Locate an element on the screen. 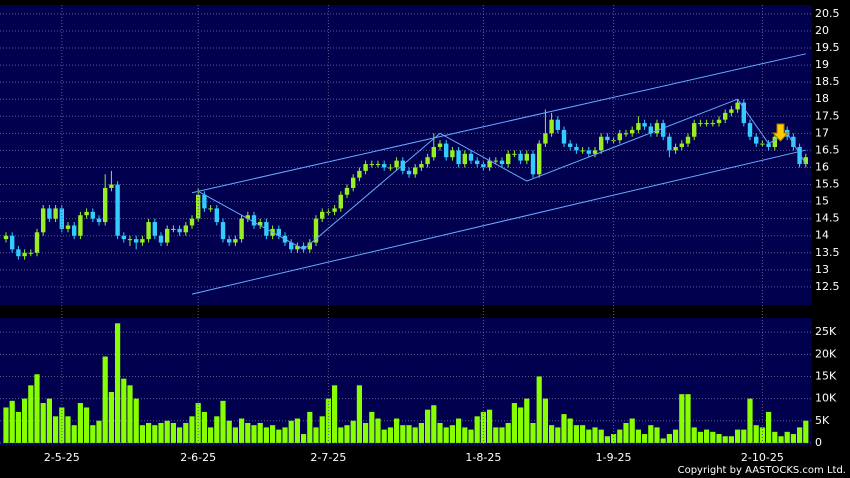 The height and width of the screenshot is (478, 850). x-tick-label: 1-9-25 is located at coordinates (614, 457).